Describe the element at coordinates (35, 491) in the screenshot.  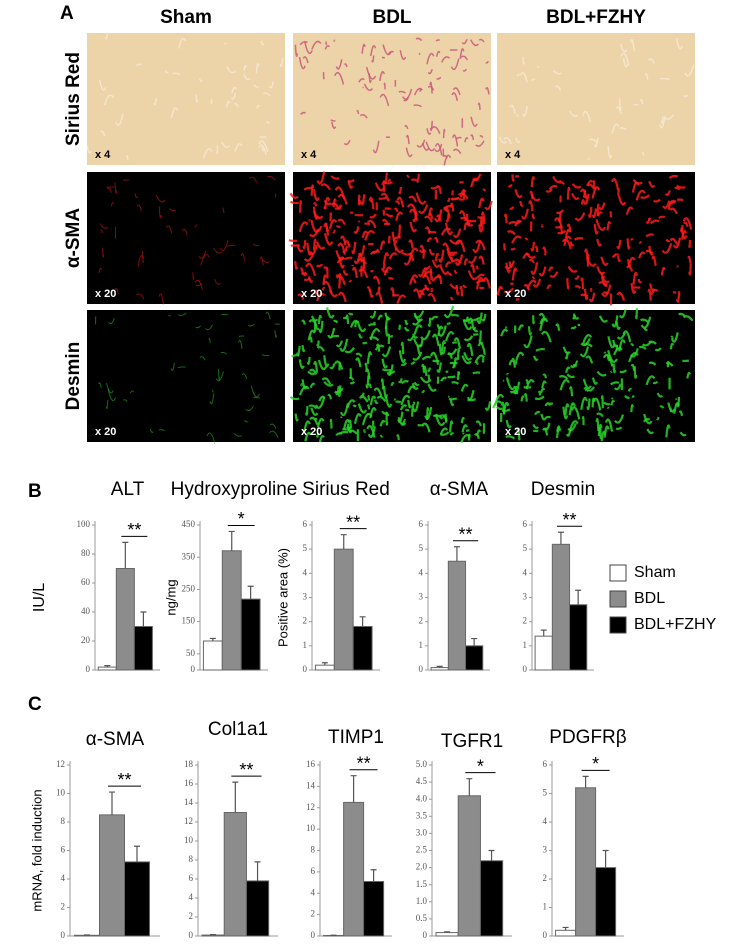
I see `panel-label: B` at that location.